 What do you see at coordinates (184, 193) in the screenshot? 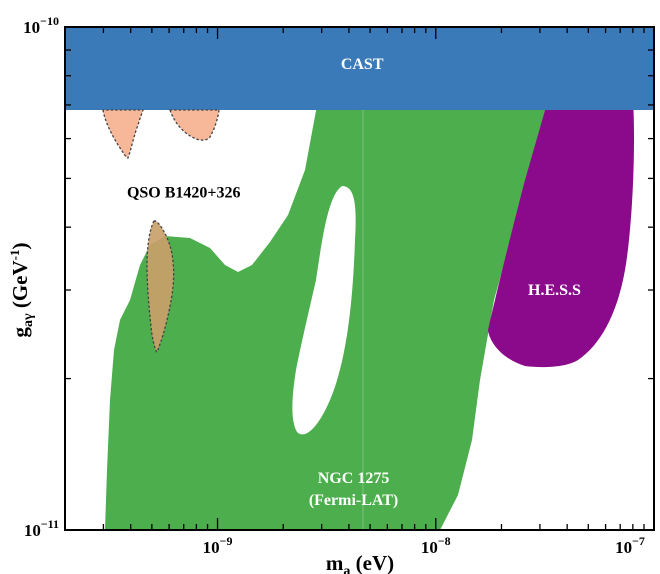
I see `region-label-qso-b1420-326: QSO B1420+326` at bounding box center [184, 193].